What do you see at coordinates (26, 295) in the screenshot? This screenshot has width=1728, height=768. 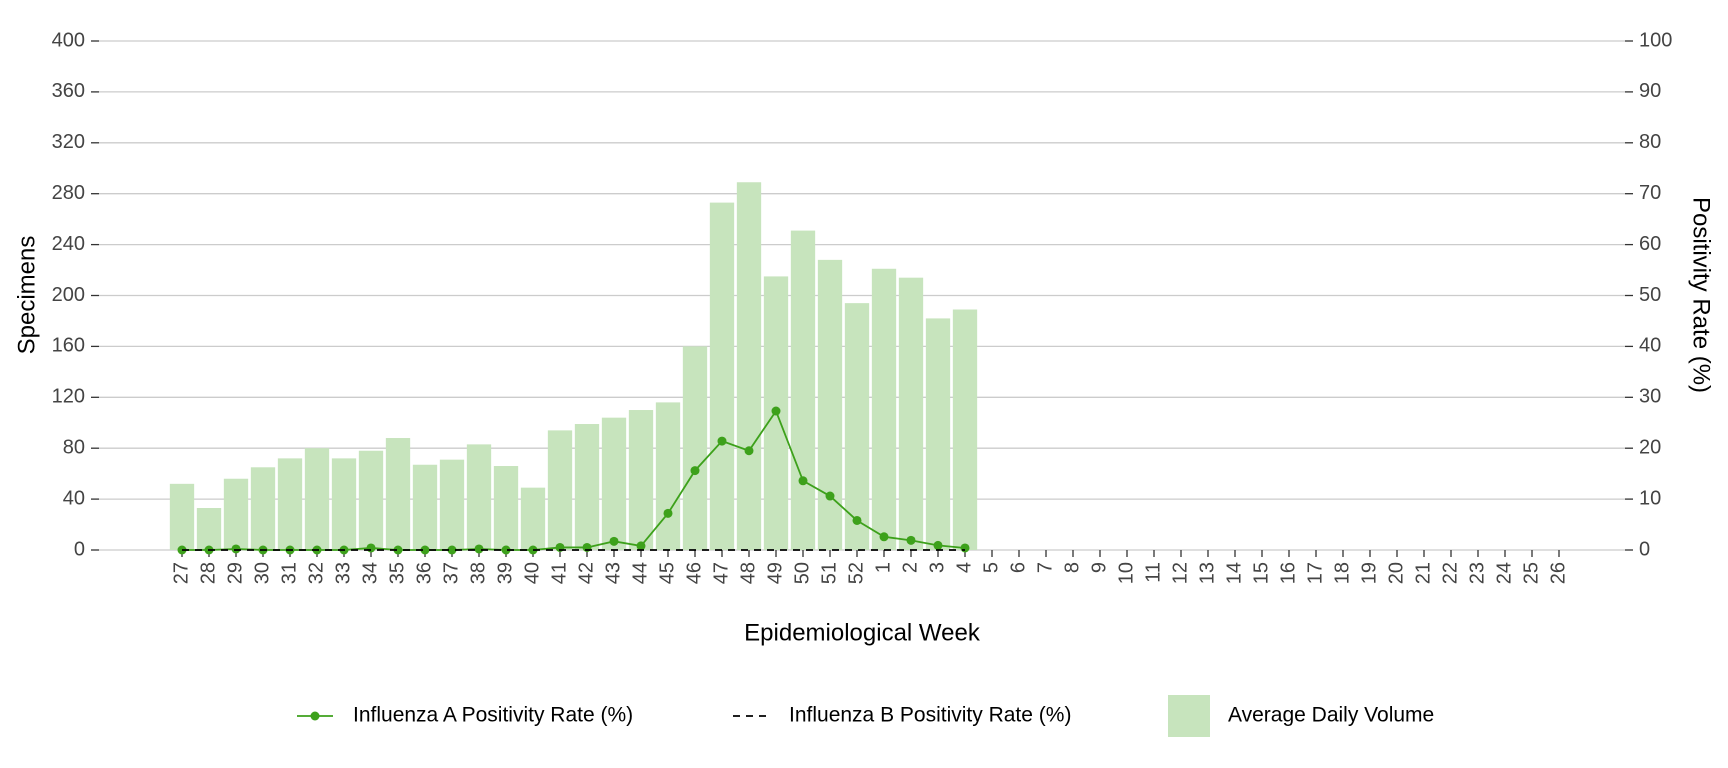 I see `y-axis-title: Specimens` at bounding box center [26, 295].